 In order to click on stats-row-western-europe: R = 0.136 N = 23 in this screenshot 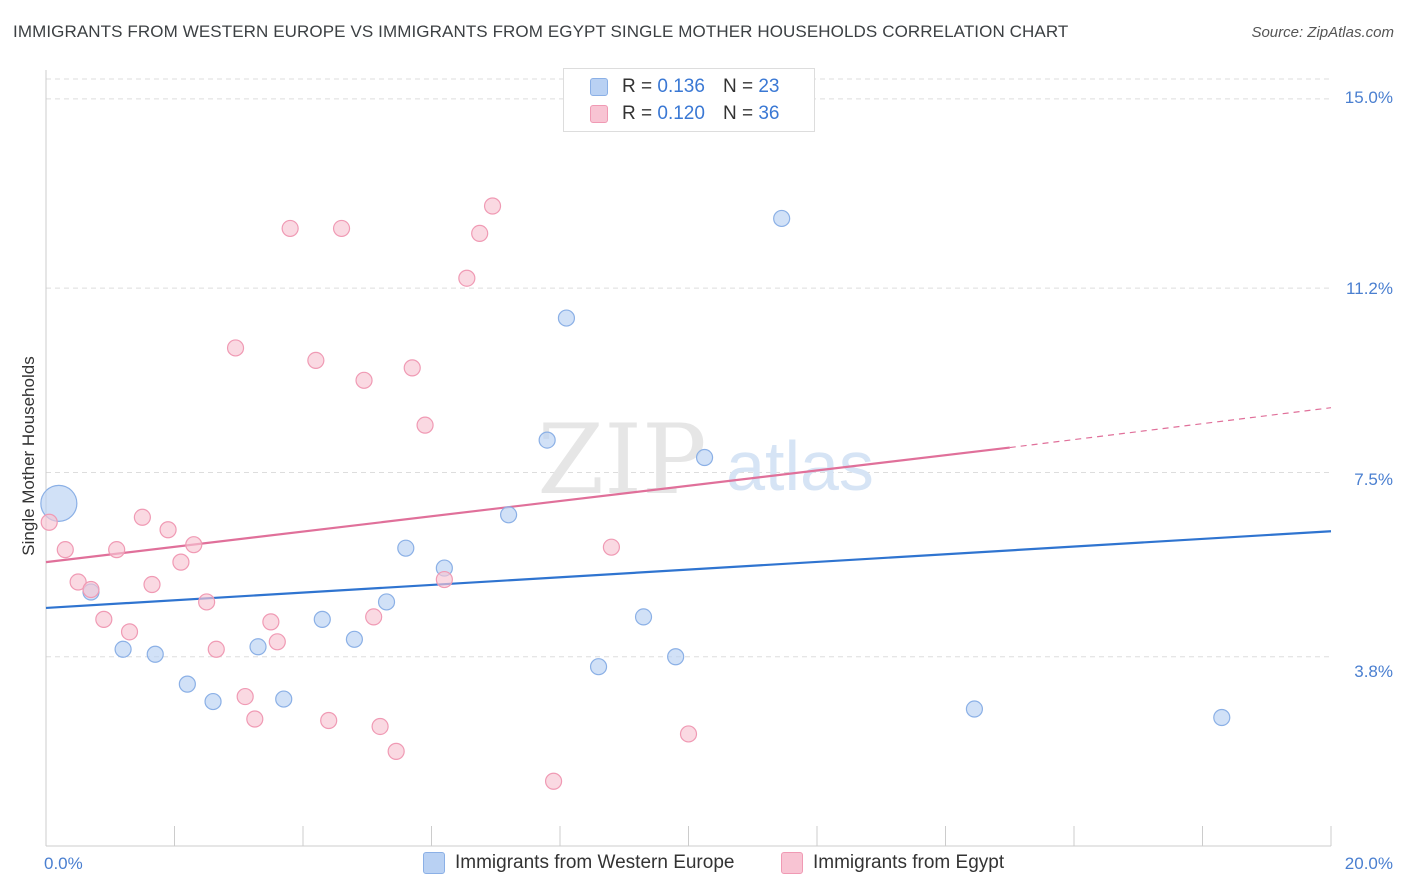, I will do `click(684, 87)`.